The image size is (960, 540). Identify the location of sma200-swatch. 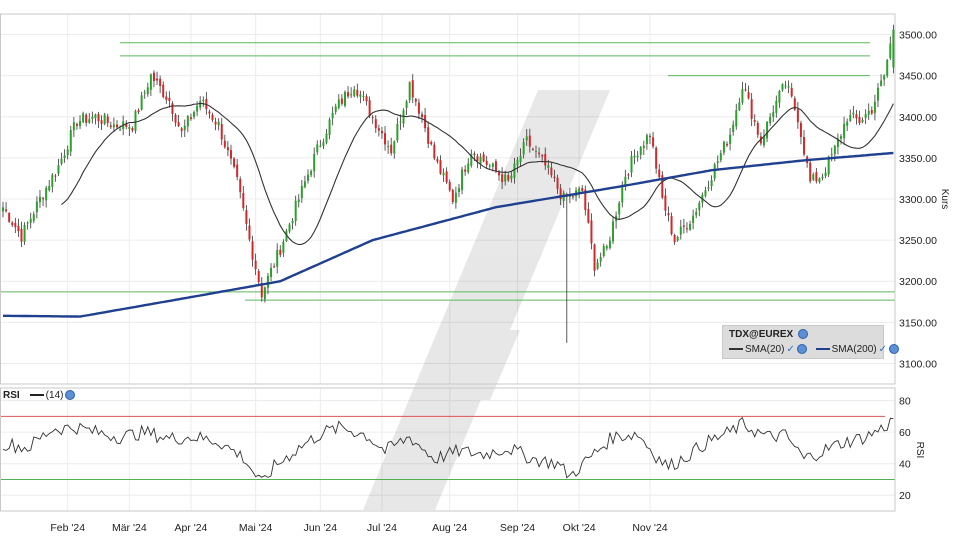
(822, 349).